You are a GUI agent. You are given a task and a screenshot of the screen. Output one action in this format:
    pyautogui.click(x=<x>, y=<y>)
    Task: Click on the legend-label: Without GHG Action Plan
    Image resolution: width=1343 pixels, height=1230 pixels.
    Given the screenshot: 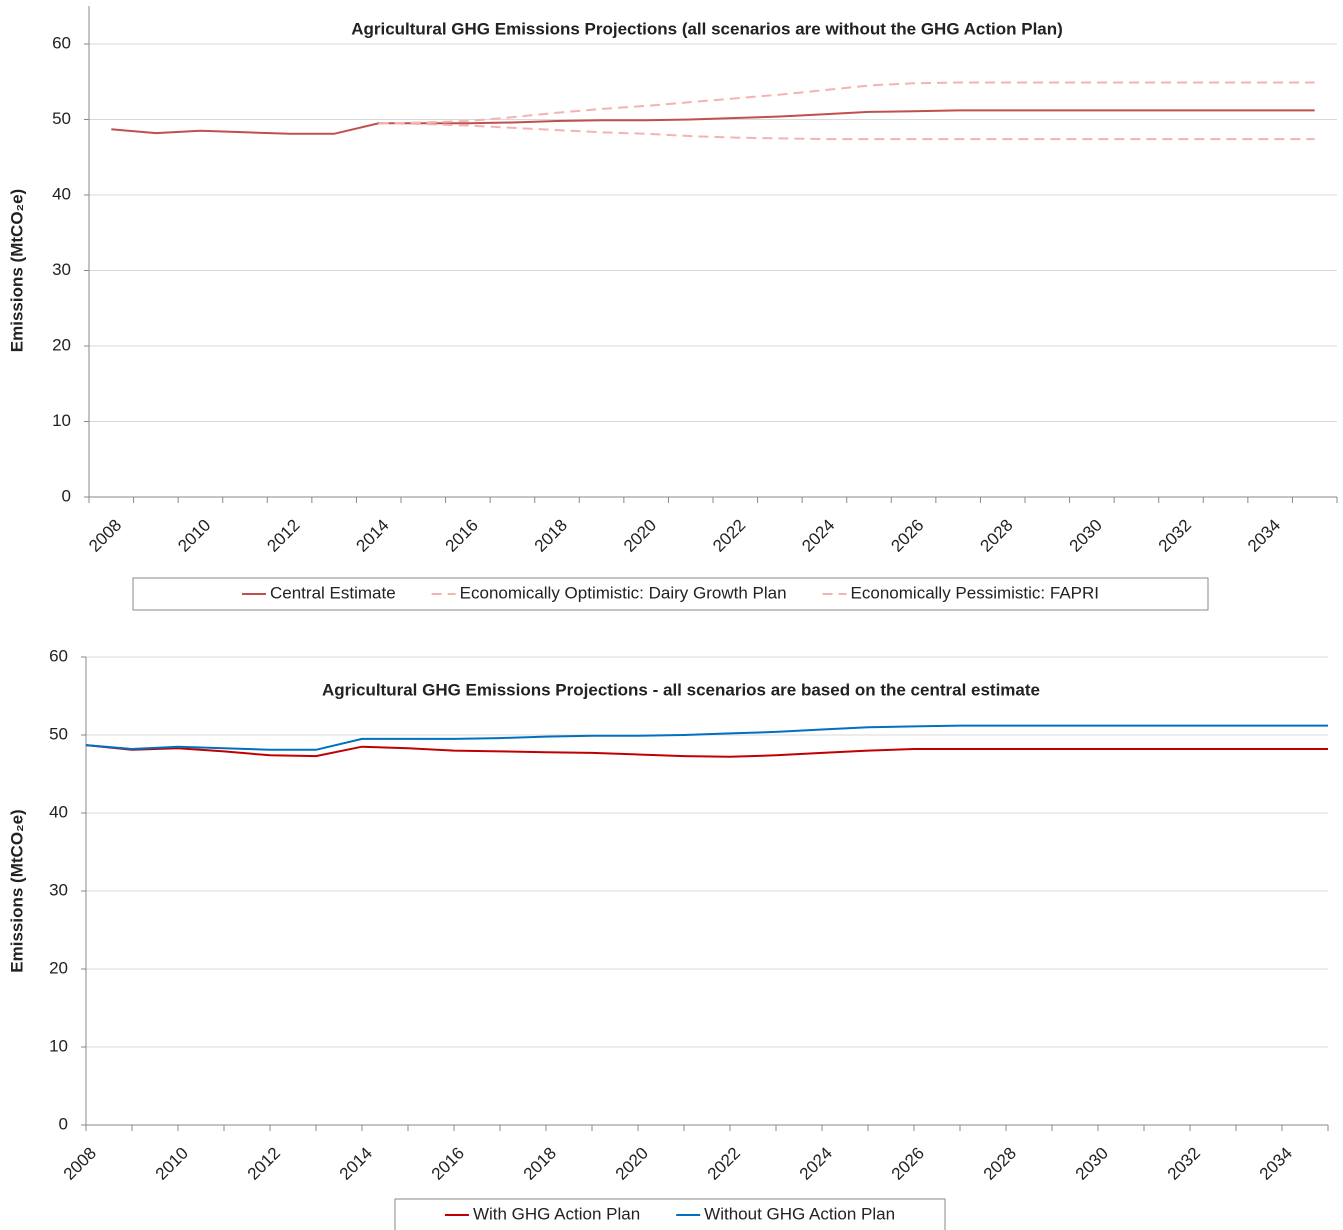 What is the action you would take?
    pyautogui.click(x=799, y=1213)
    